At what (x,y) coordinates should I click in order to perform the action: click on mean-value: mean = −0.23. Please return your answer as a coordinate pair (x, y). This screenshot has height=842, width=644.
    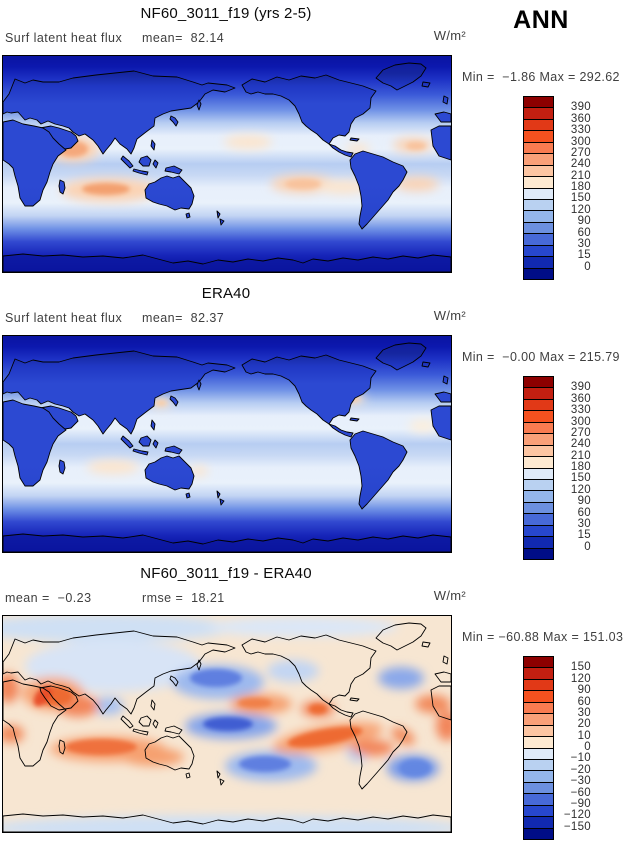
    Looking at the image, I should click on (48, 598).